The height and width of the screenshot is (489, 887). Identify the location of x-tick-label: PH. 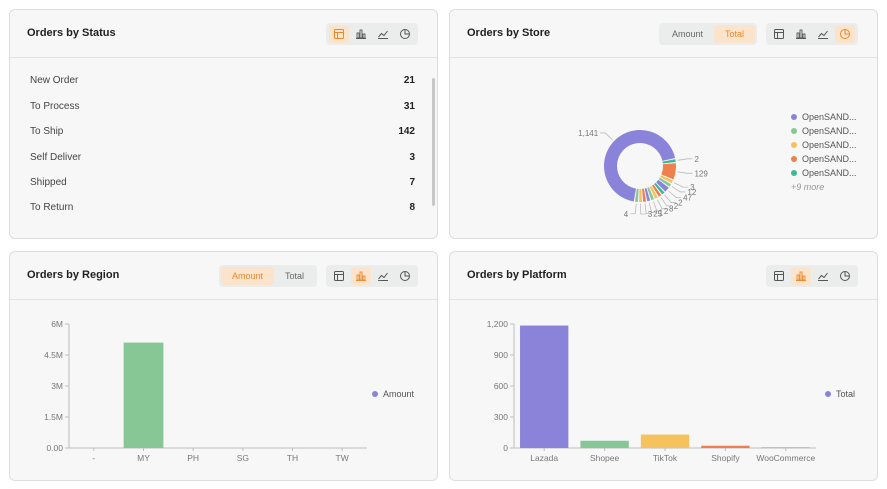
(193, 458).